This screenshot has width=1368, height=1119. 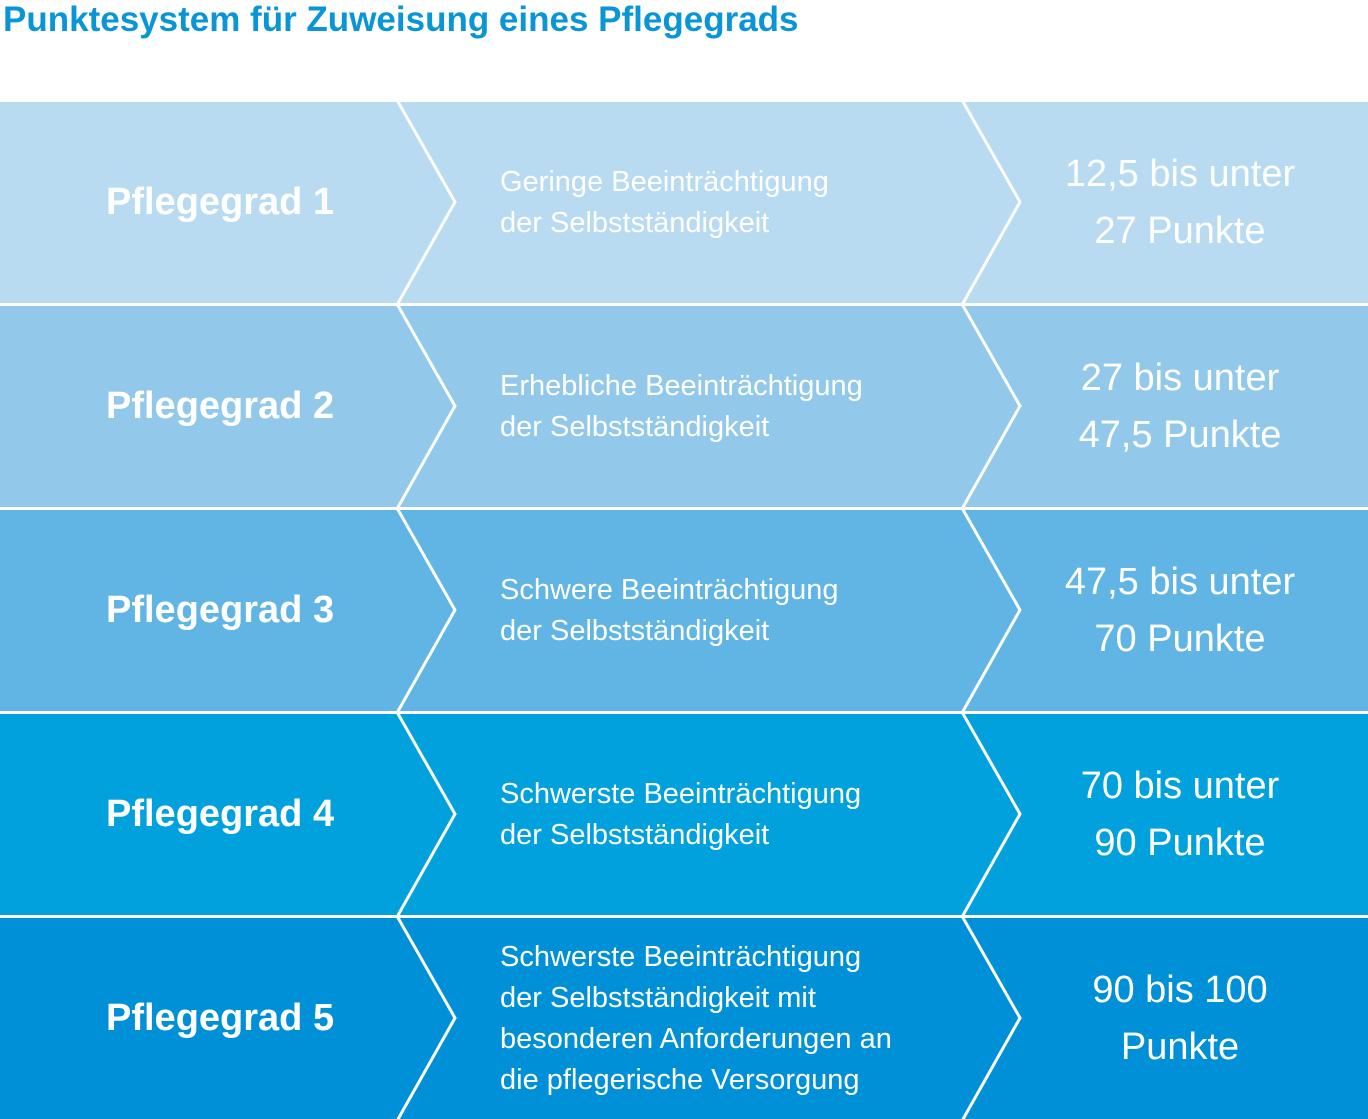 I want to click on points-range: 70 bis unter 90 Punkte, so click(x=1180, y=814).